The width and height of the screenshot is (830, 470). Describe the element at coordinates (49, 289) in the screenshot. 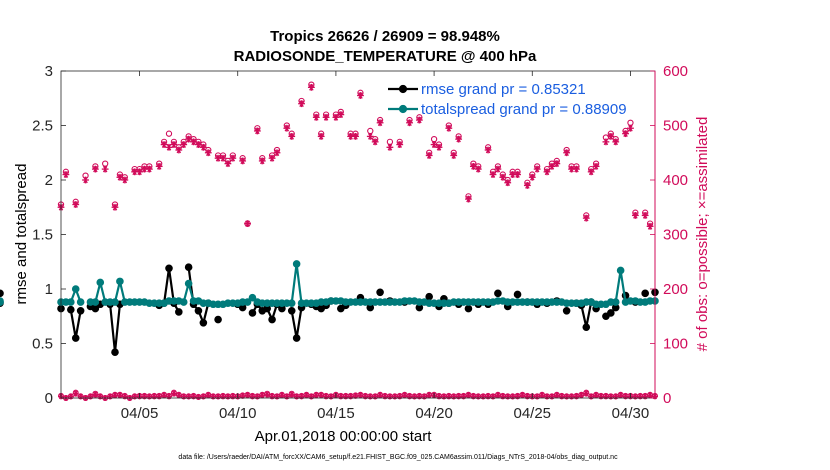

I see `y-left-tick-label: 1` at that location.